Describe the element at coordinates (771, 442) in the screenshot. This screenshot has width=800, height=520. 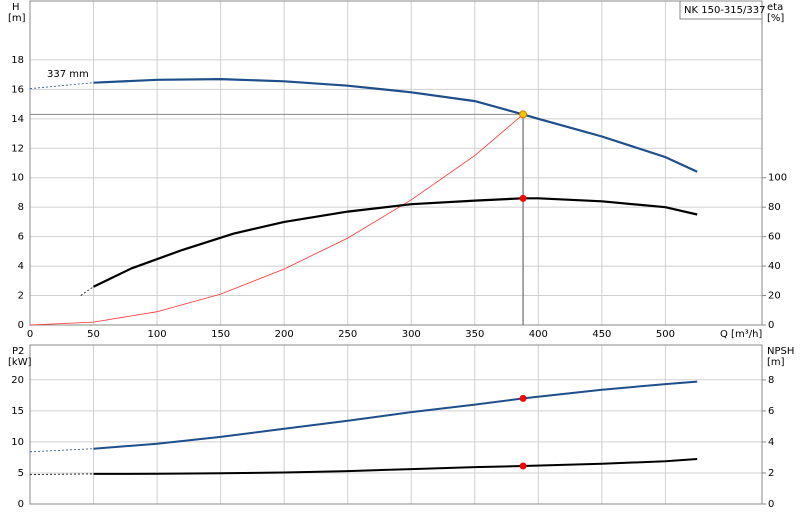
I see `y2-tick-label: 4` at that location.